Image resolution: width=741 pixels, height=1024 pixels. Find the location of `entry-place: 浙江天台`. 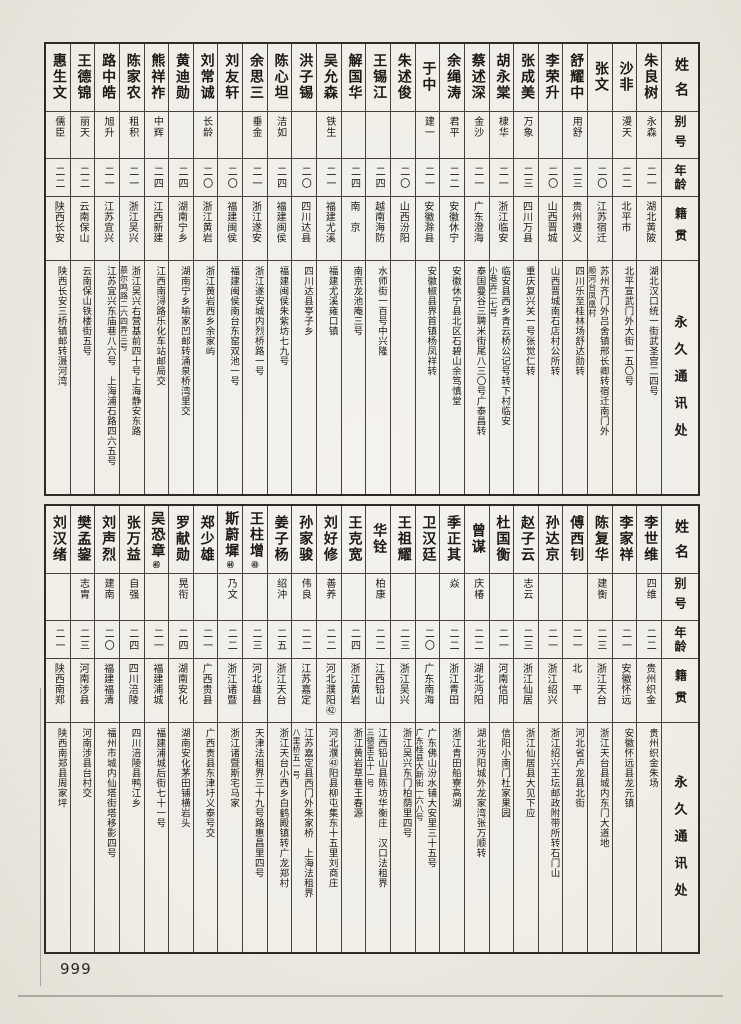

entry-place: 浙江天台 is located at coordinates (279, 691).